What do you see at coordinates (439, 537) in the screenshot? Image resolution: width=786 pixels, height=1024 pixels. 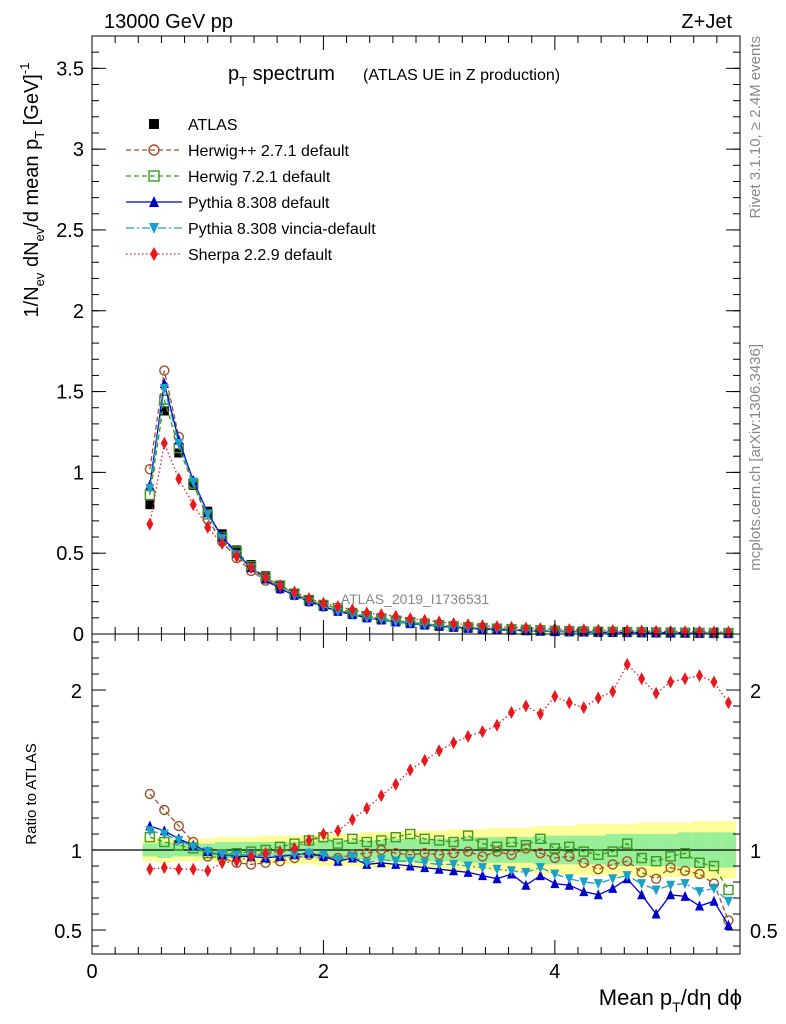 I see `series-sherpa-2-2-9-default` at bounding box center [439, 537].